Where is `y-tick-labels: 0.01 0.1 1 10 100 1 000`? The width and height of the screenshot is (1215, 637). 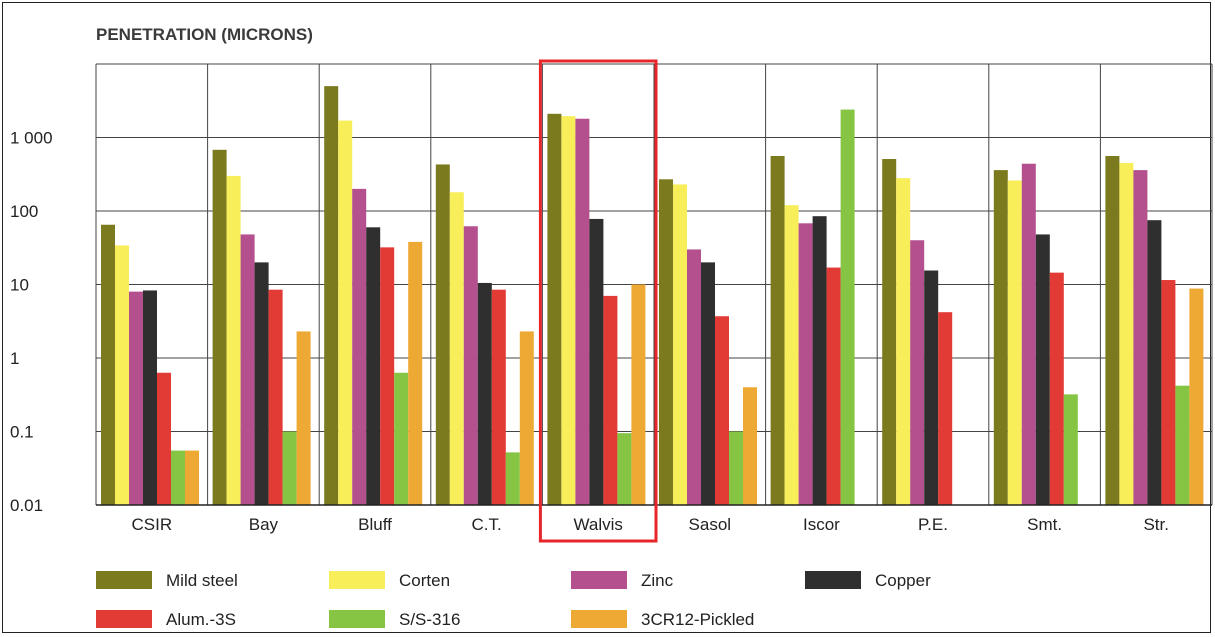 y-tick-labels: 0.01 0.1 1 10 100 1 000 is located at coordinates (31, 322).